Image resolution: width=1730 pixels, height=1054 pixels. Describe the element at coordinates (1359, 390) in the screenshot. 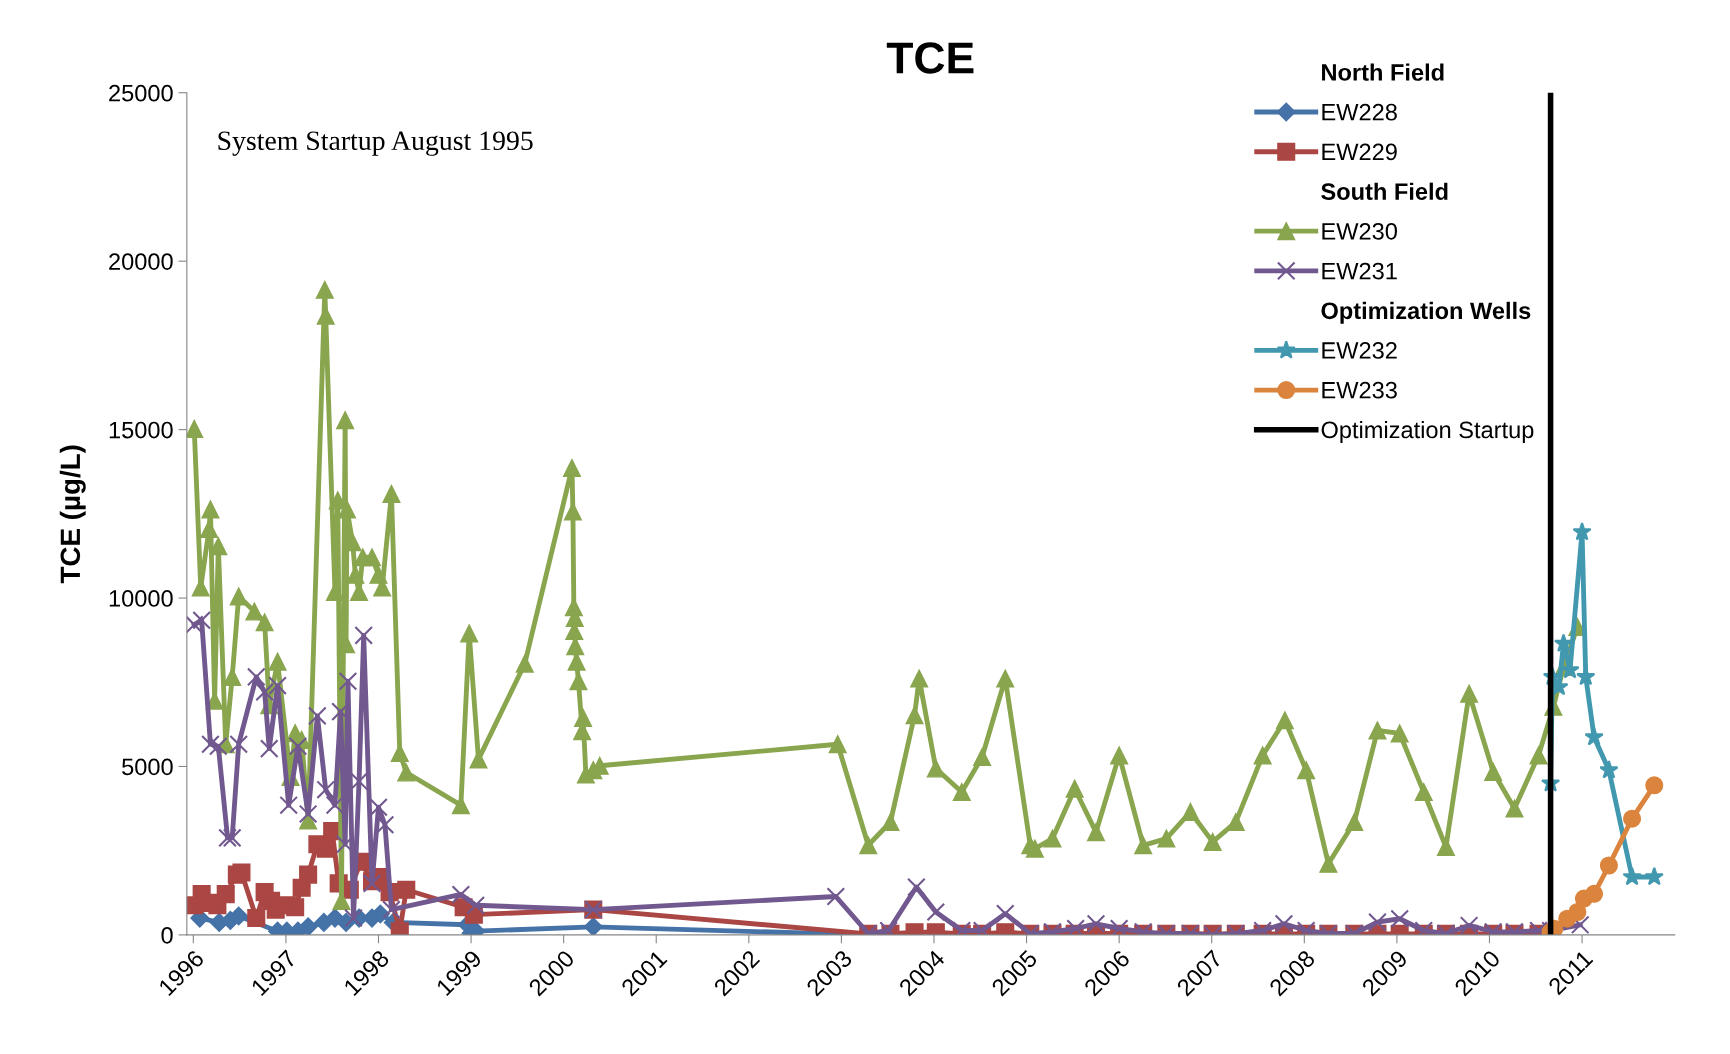

I see `legend-label: EW233` at that location.